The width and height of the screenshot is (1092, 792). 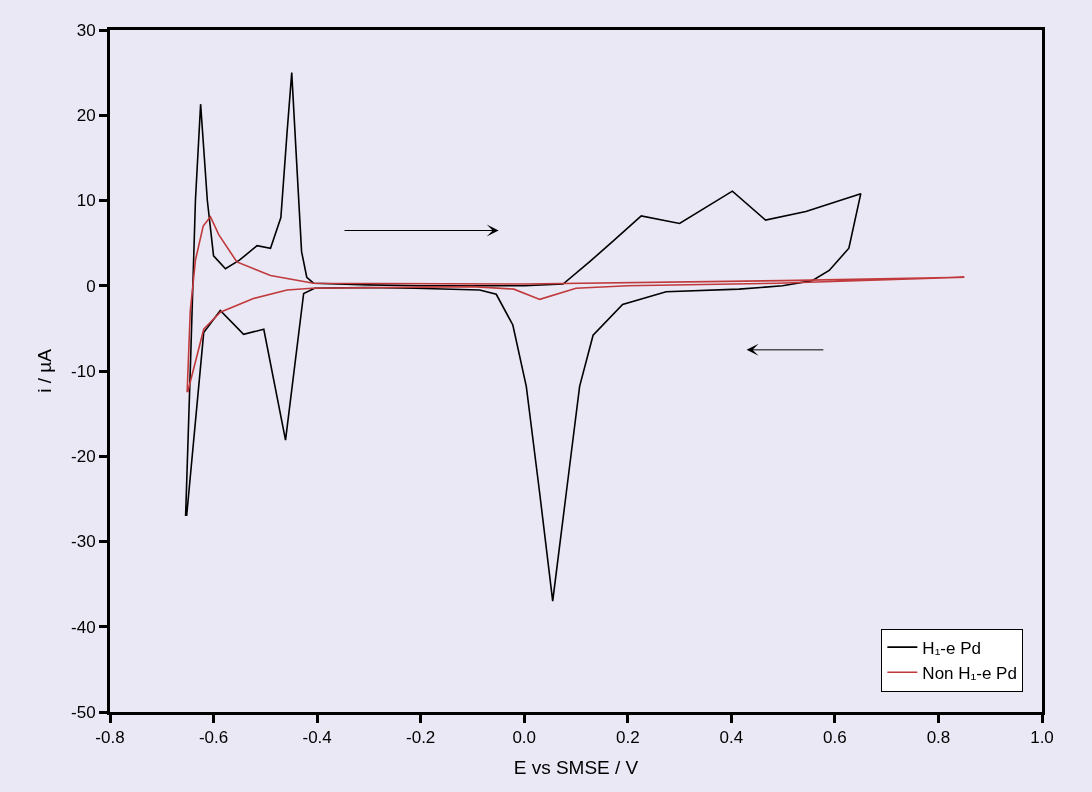 What do you see at coordinates (524, 738) in the screenshot?
I see `x-tick-label: 0.0` at bounding box center [524, 738].